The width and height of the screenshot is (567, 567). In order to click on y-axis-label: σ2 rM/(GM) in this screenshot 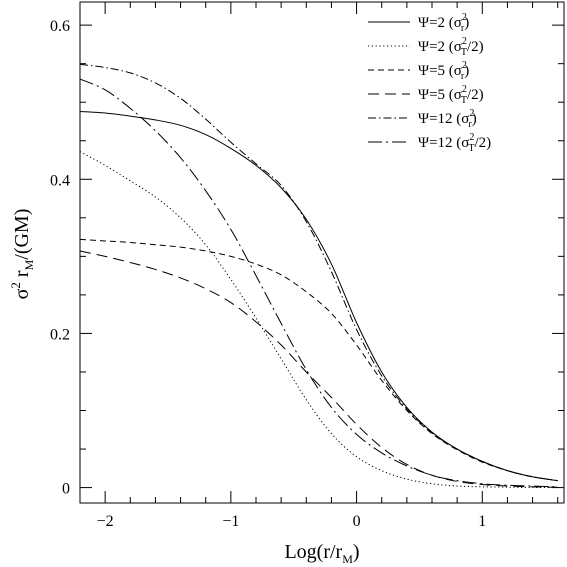, I will do `click(22, 254)`.